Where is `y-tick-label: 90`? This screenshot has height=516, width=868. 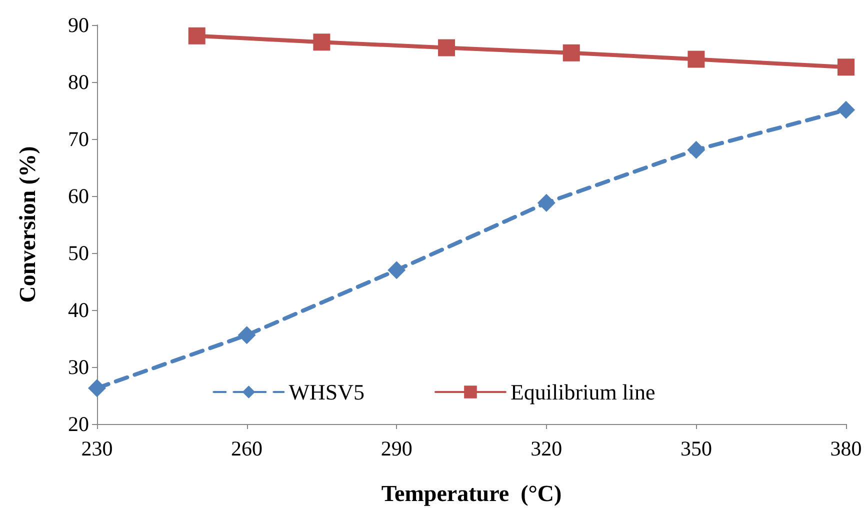 y-tick-label: 90 is located at coordinates (78, 25).